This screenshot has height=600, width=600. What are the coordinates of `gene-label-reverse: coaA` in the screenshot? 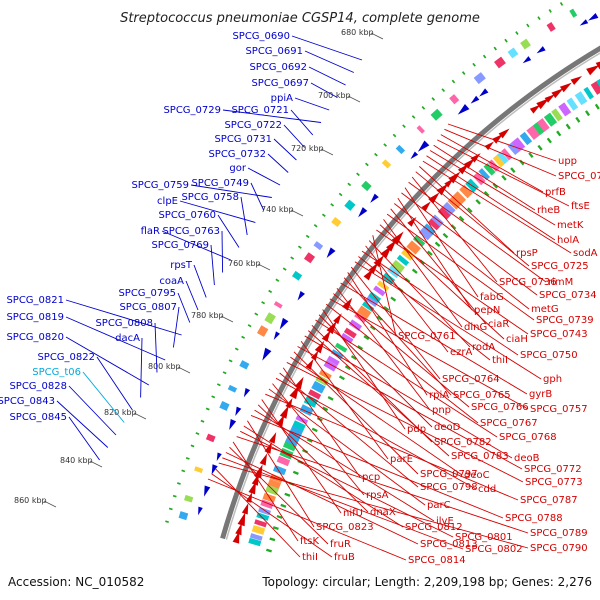 It's located at (171, 281).